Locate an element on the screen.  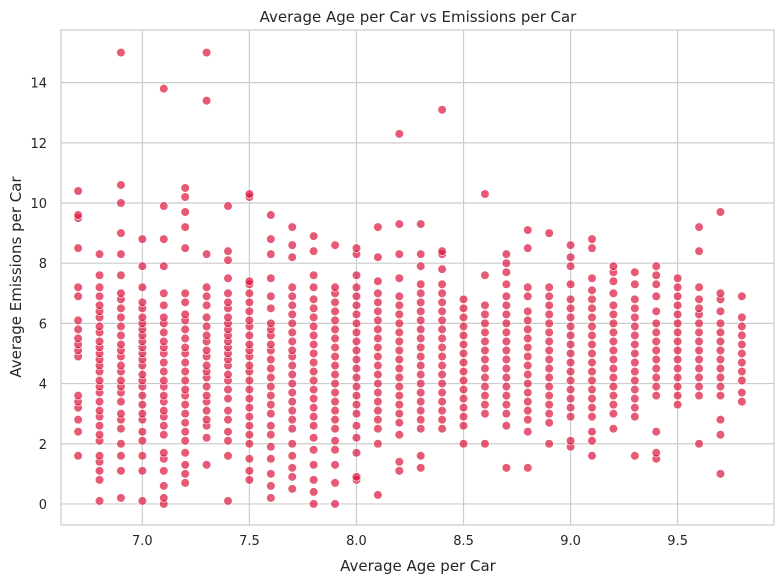
y-tick-label: 14 is located at coordinates (38, 84).